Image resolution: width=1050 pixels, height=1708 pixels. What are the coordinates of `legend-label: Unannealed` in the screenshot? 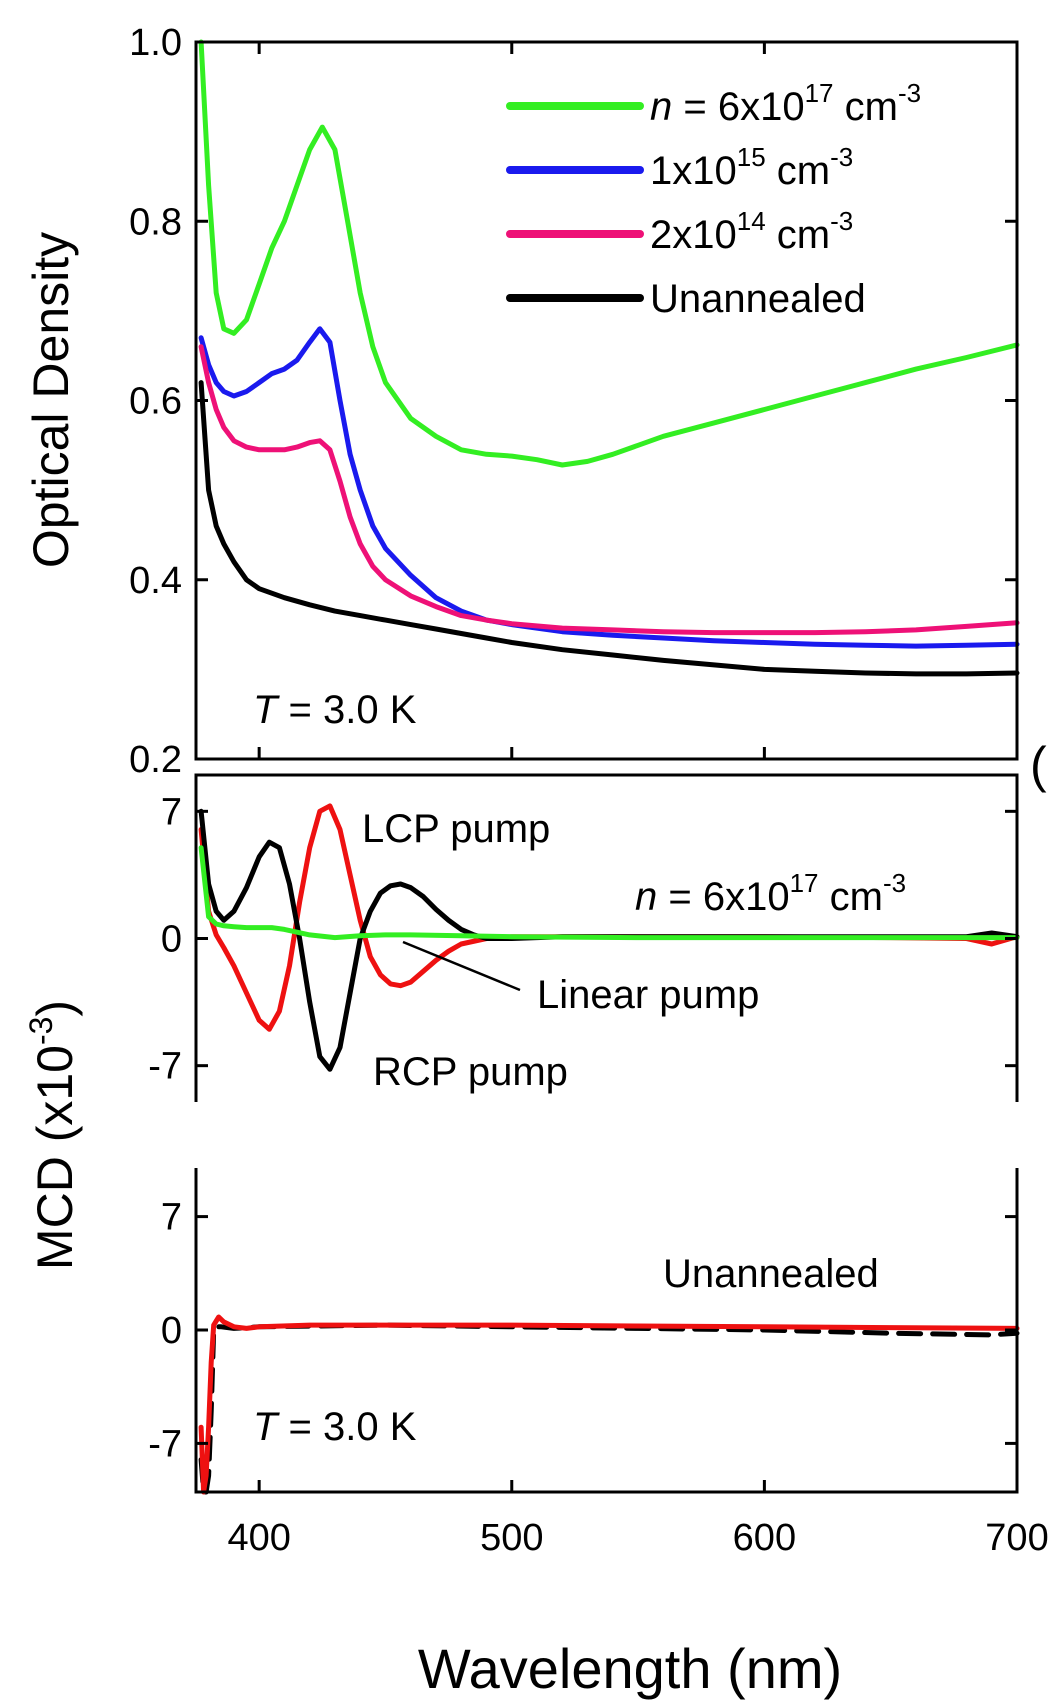 It's located at (758, 299).